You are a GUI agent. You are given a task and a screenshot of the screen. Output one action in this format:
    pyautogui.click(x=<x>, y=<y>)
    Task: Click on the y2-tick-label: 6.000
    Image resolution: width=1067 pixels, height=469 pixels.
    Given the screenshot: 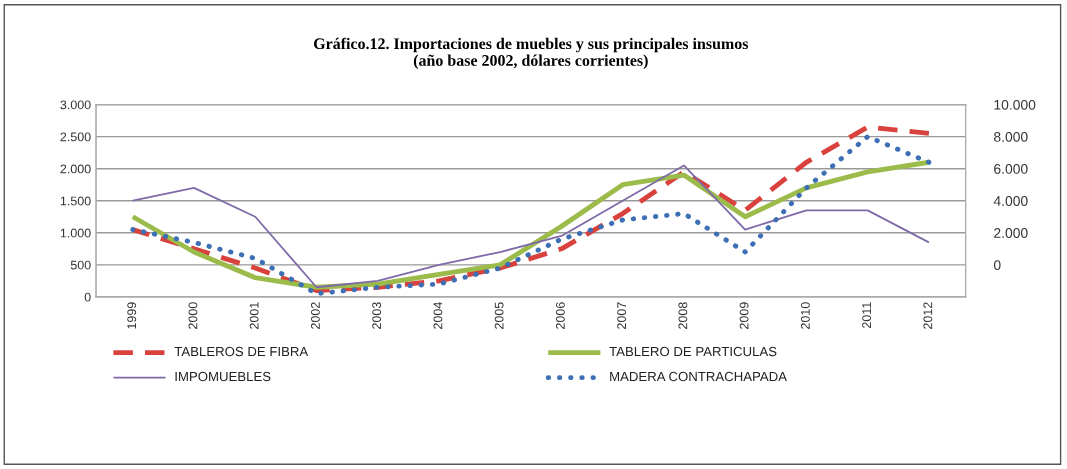 What is the action you would take?
    pyautogui.click(x=1011, y=169)
    